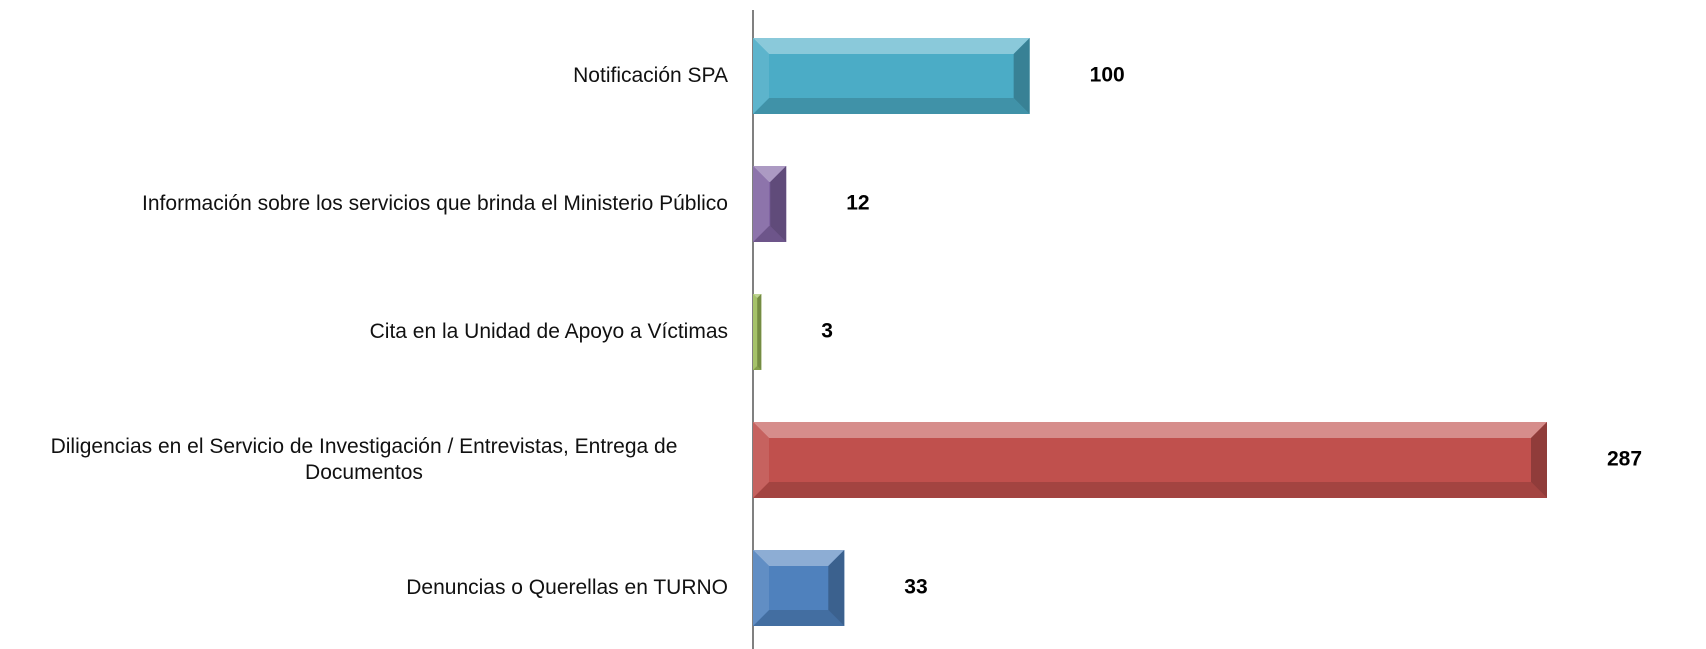  I want to click on category-text: Denuncias o Querellas en TURNO, so click(567, 587).